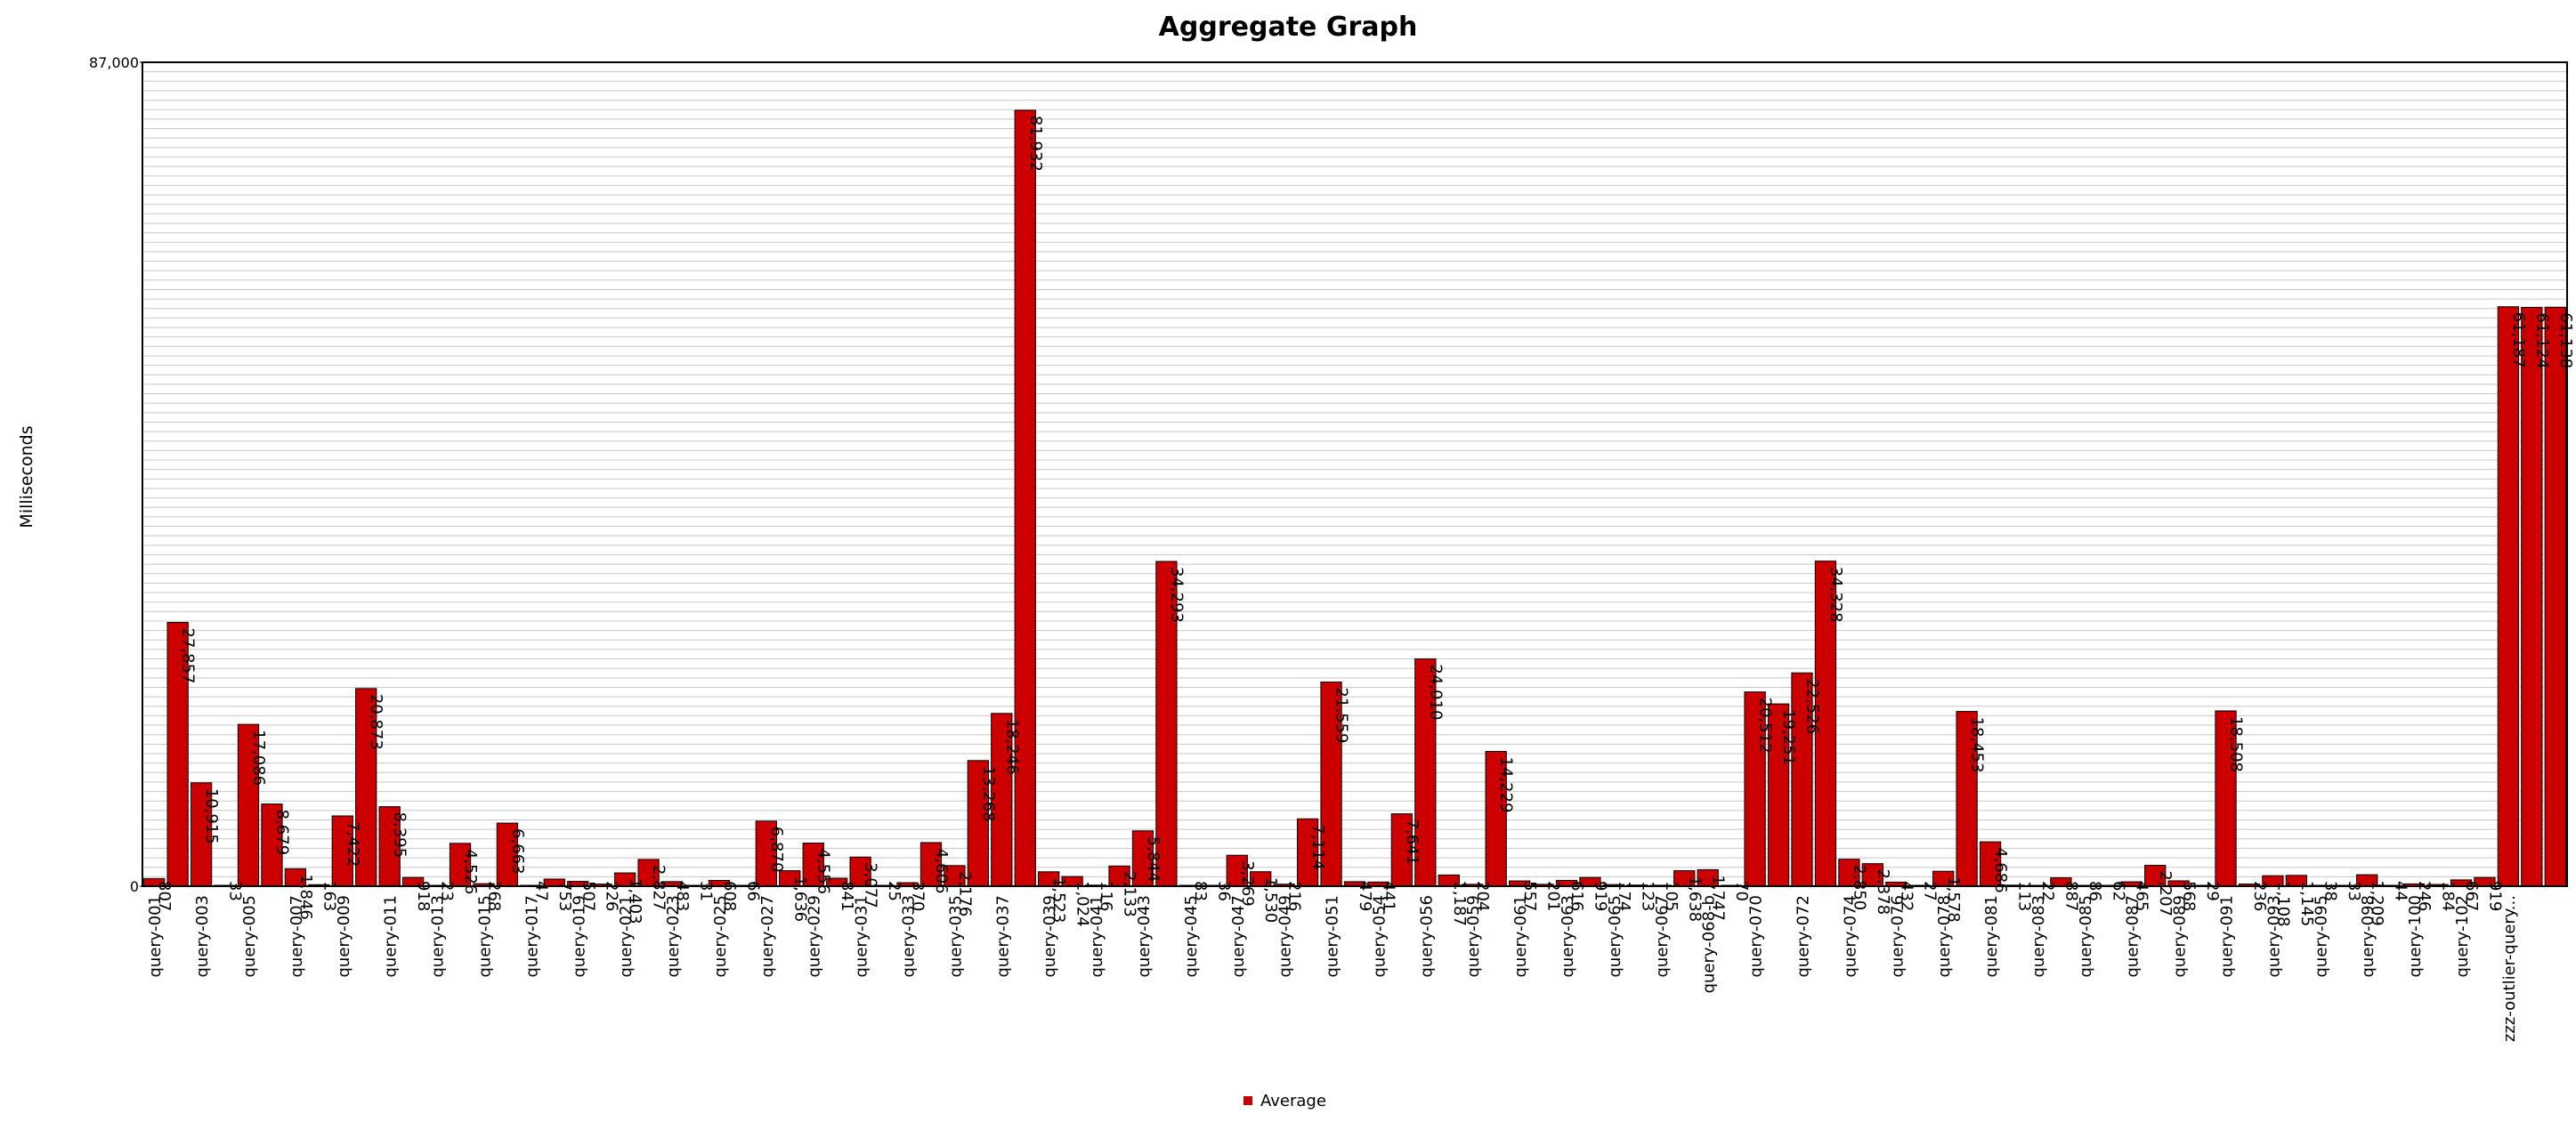  I want to click on x-tick-label: query-087, so click(2133, 936).